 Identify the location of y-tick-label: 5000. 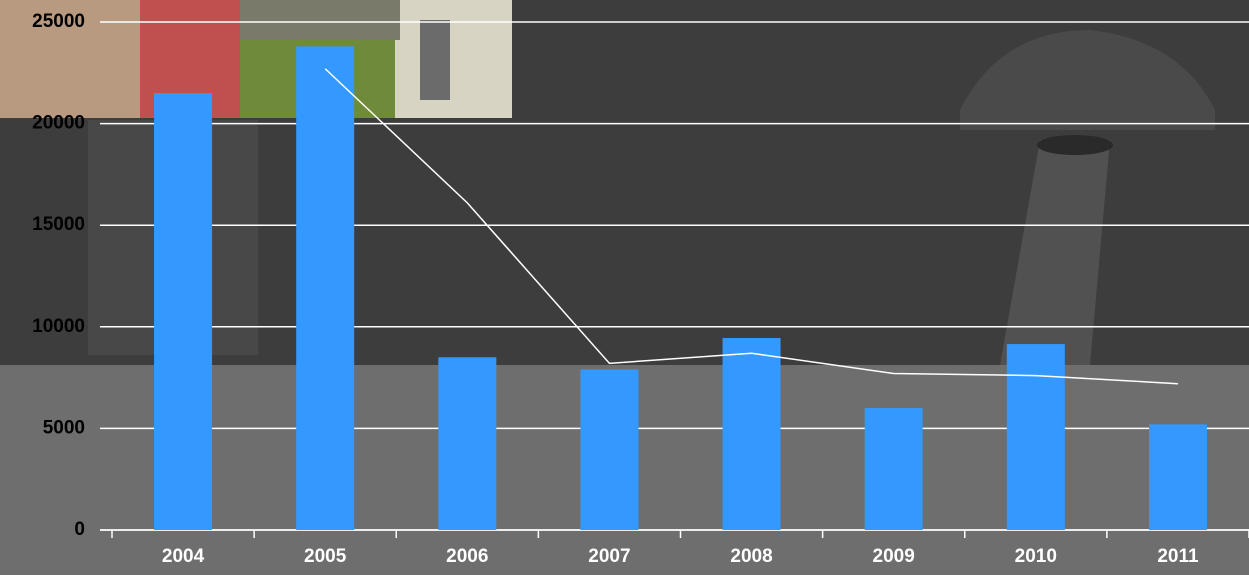
(64, 427).